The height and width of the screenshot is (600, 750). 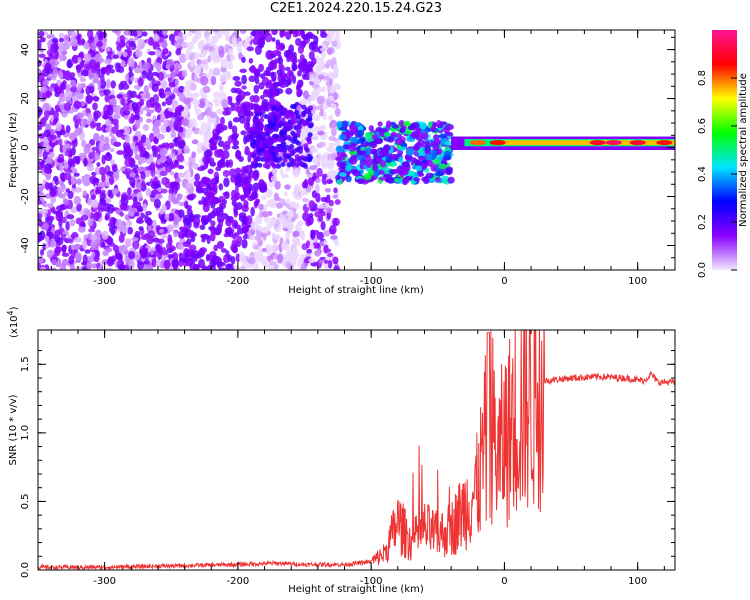 What do you see at coordinates (25, 49) in the screenshot?
I see `y-tick-label: 40` at bounding box center [25, 49].